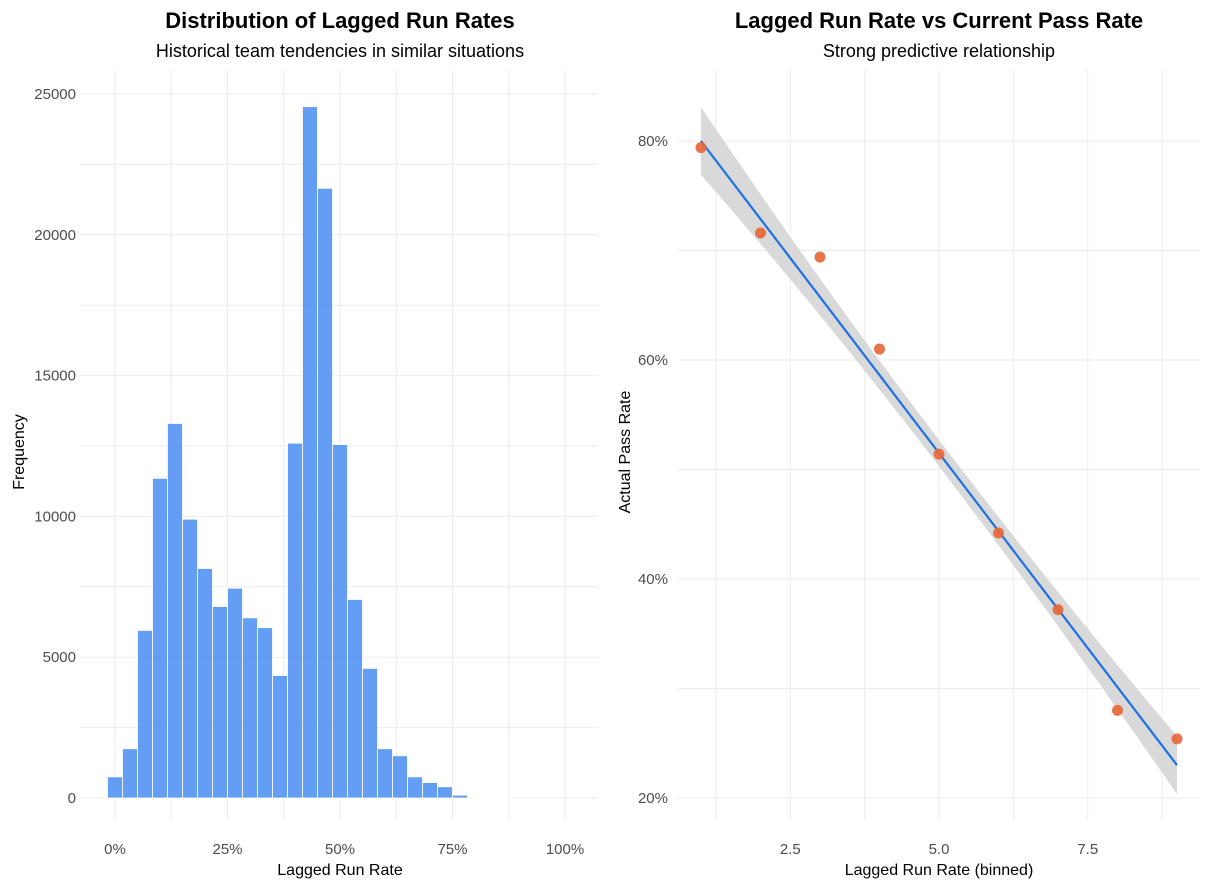  What do you see at coordinates (939, 51) in the screenshot?
I see `scatter-subtitle: Strong predictive relationship` at bounding box center [939, 51].